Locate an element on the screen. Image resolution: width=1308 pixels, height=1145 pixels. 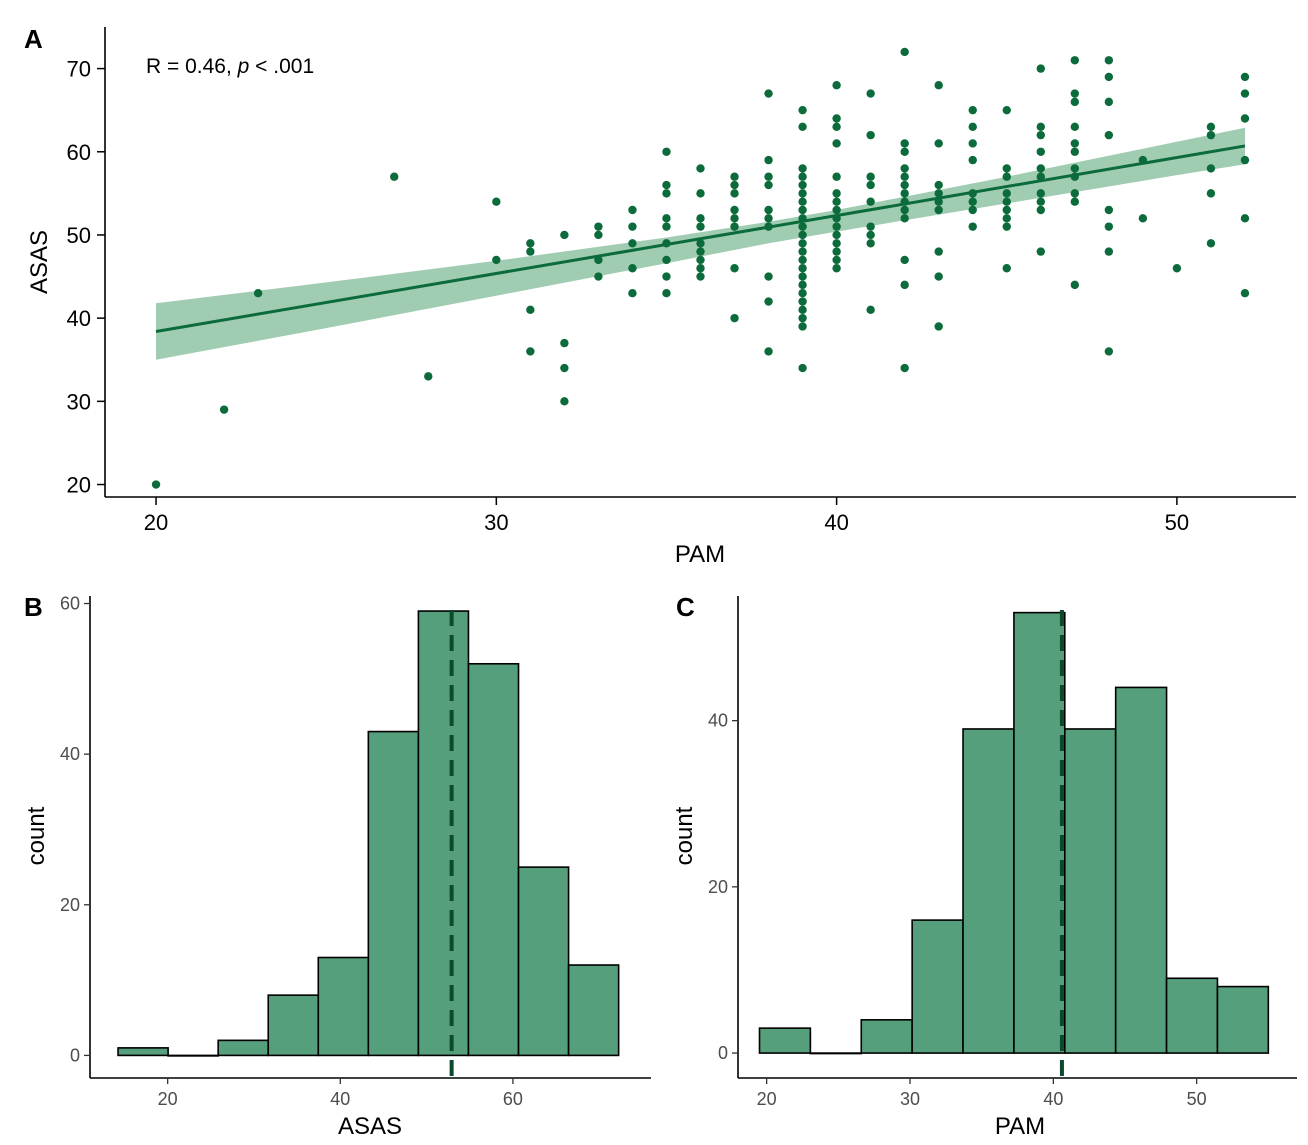
x-tick-label-20: 20 is located at coordinates (168, 1099).